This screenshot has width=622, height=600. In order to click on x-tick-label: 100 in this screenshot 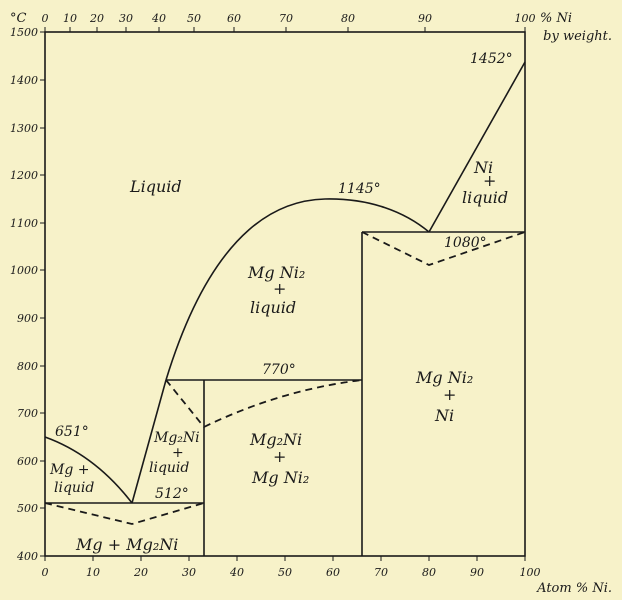, I will do `click(530, 572)`.